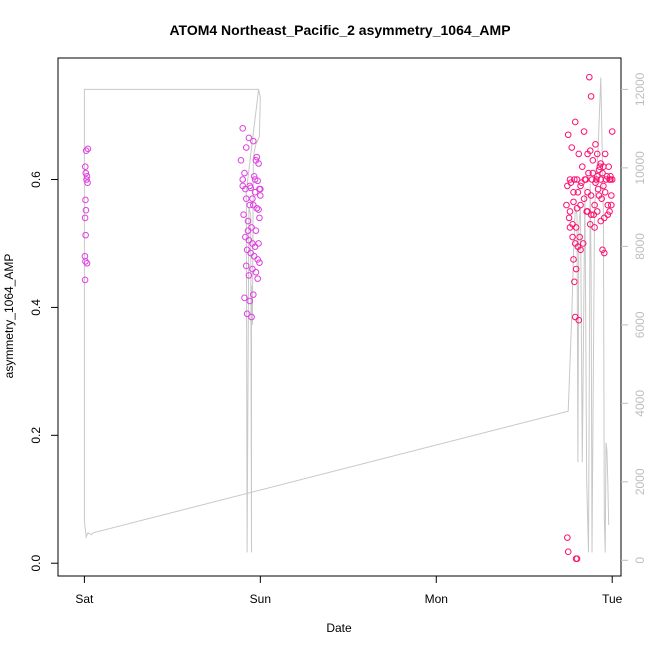 The height and width of the screenshot is (650, 650). Describe the element at coordinates (339, 628) in the screenshot. I see `x-axis-label: Date` at that location.